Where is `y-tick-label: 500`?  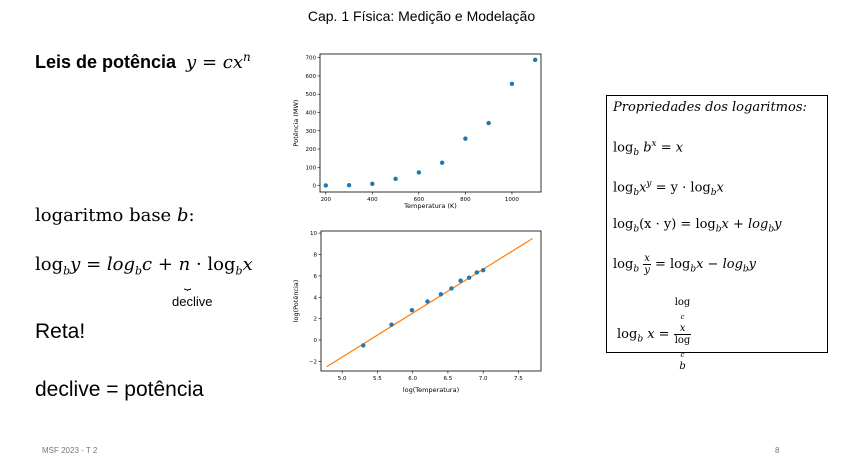 y-tick-label: 500 is located at coordinates (311, 95).